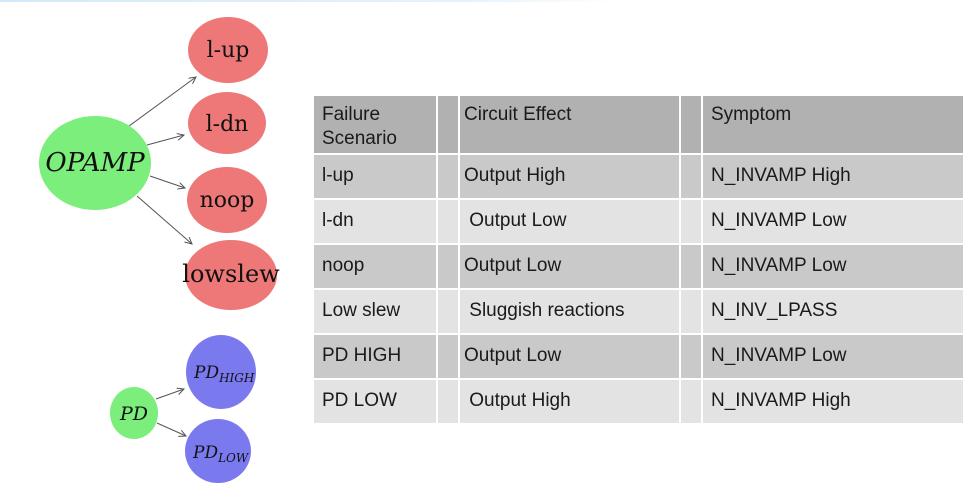  I want to click on node-opamp: OPAMP, so click(95, 163).